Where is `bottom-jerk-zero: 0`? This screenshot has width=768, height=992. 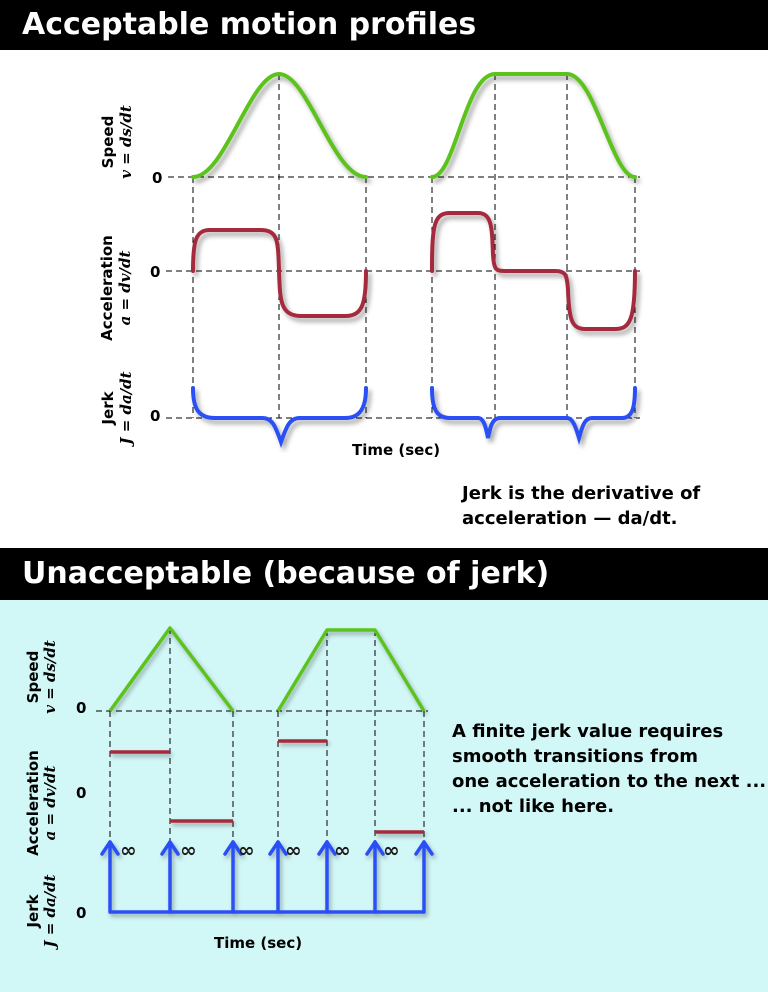 bottom-jerk-zero: 0 is located at coordinates (81, 913).